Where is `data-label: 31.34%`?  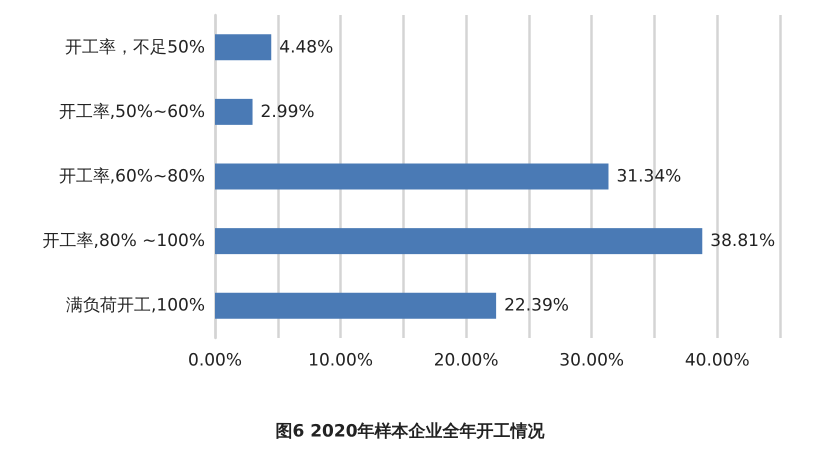 data-label: 31.34% is located at coordinates (649, 176).